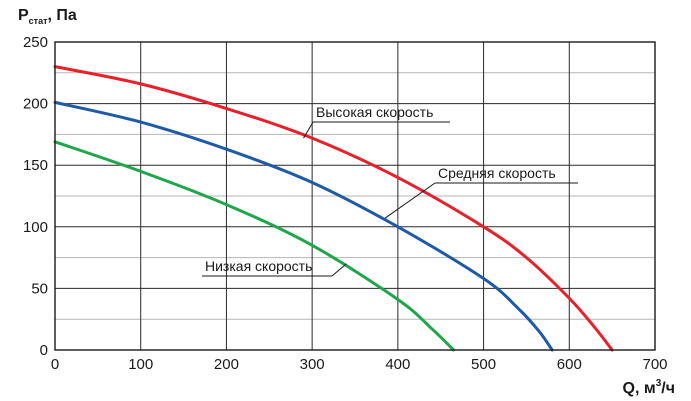 The width and height of the screenshot is (691, 401). Describe the element at coordinates (226, 364) in the screenshot. I see `x-tick-label: 200` at that location.